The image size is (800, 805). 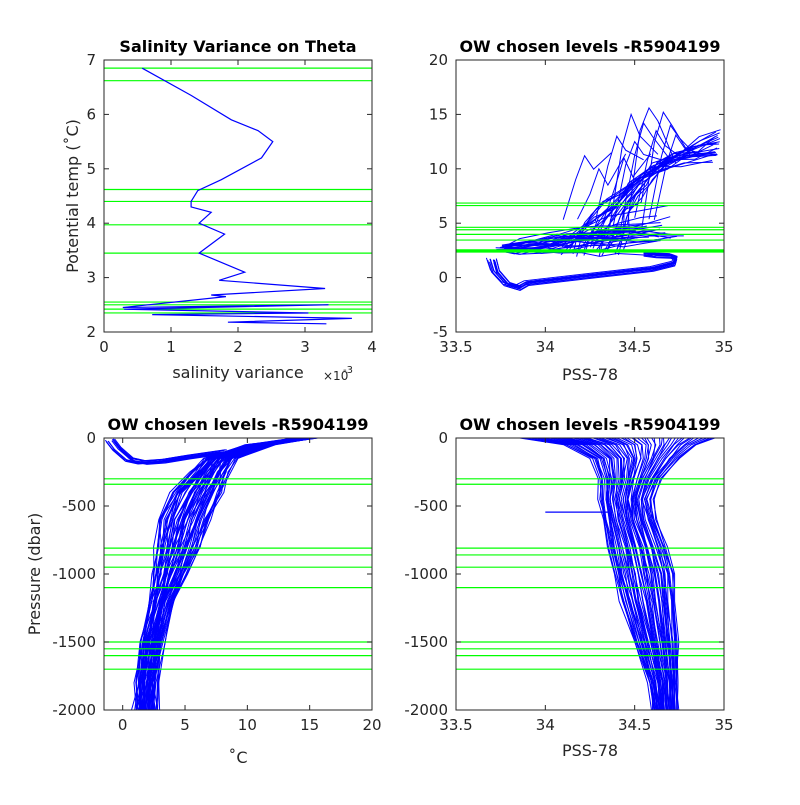 What do you see at coordinates (590, 574) in the screenshot?
I see `level-lines-br` at bounding box center [590, 574].